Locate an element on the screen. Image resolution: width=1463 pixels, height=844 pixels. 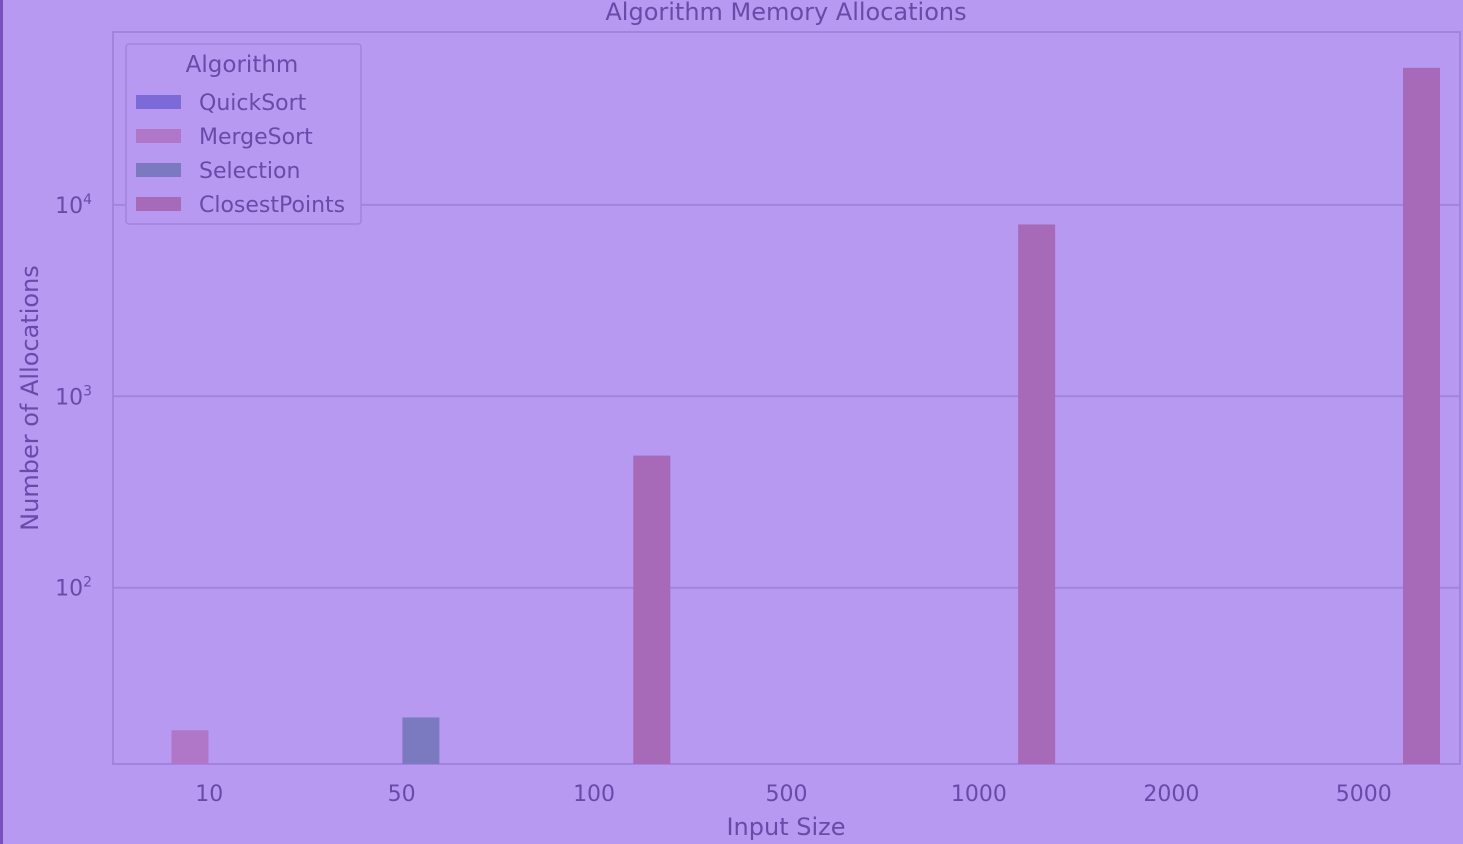
y-tick-exponent: 4 is located at coordinates (87, 200).